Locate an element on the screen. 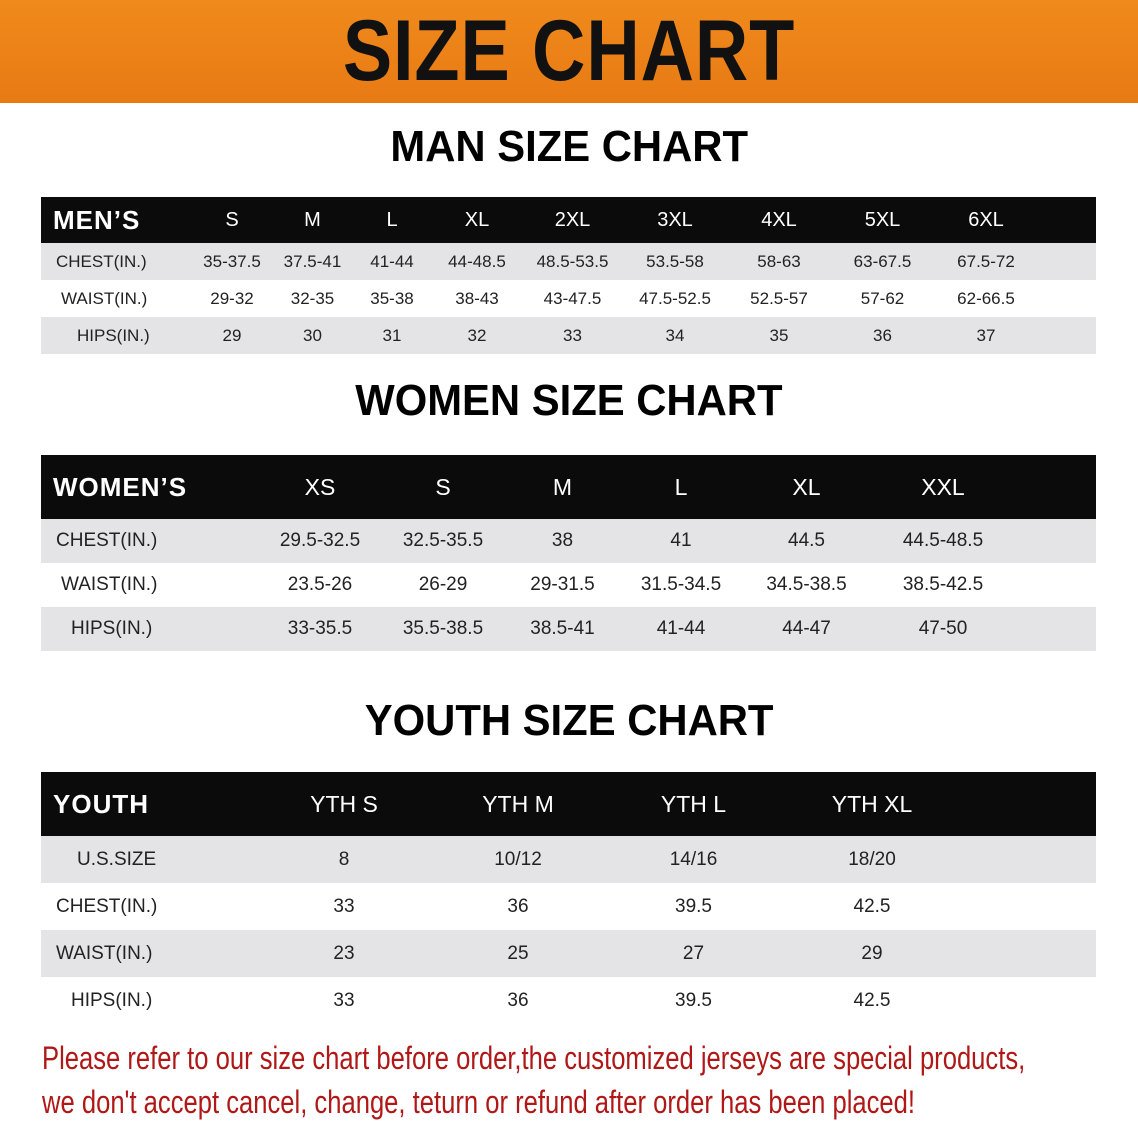 Image resolution: width=1138 pixels, height=1132 pixels. measurement-cell: 58-63 is located at coordinates (779, 261).